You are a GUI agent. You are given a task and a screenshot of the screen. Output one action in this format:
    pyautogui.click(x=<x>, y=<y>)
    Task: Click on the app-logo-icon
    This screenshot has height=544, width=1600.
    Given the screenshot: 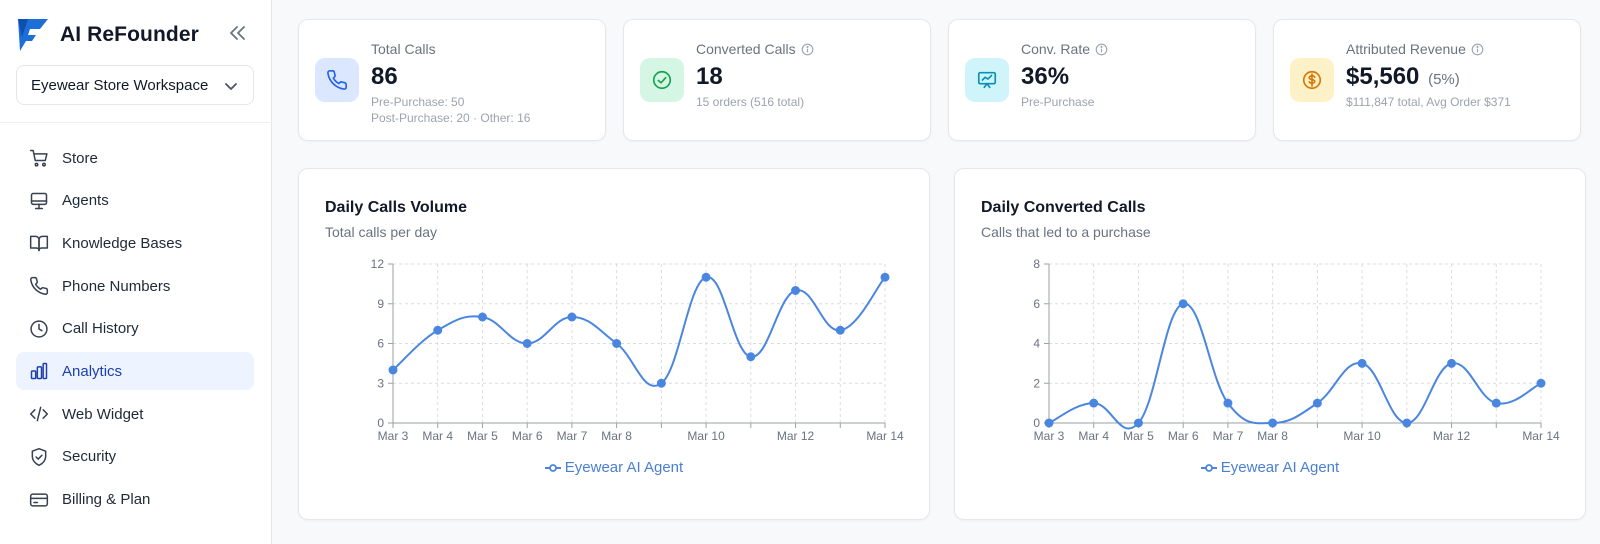 What is the action you would take?
    pyautogui.click(x=33, y=35)
    